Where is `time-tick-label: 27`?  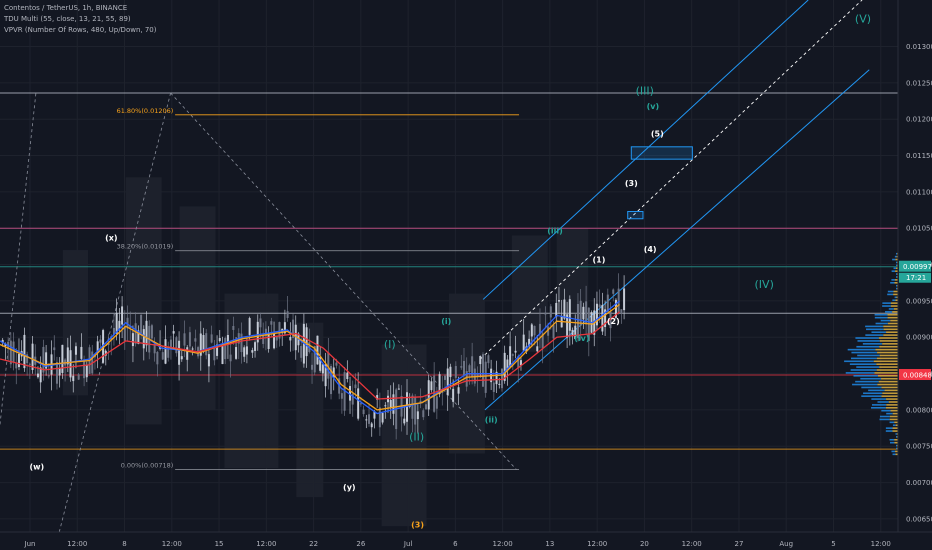 time-tick-label: 27 is located at coordinates (738, 544).